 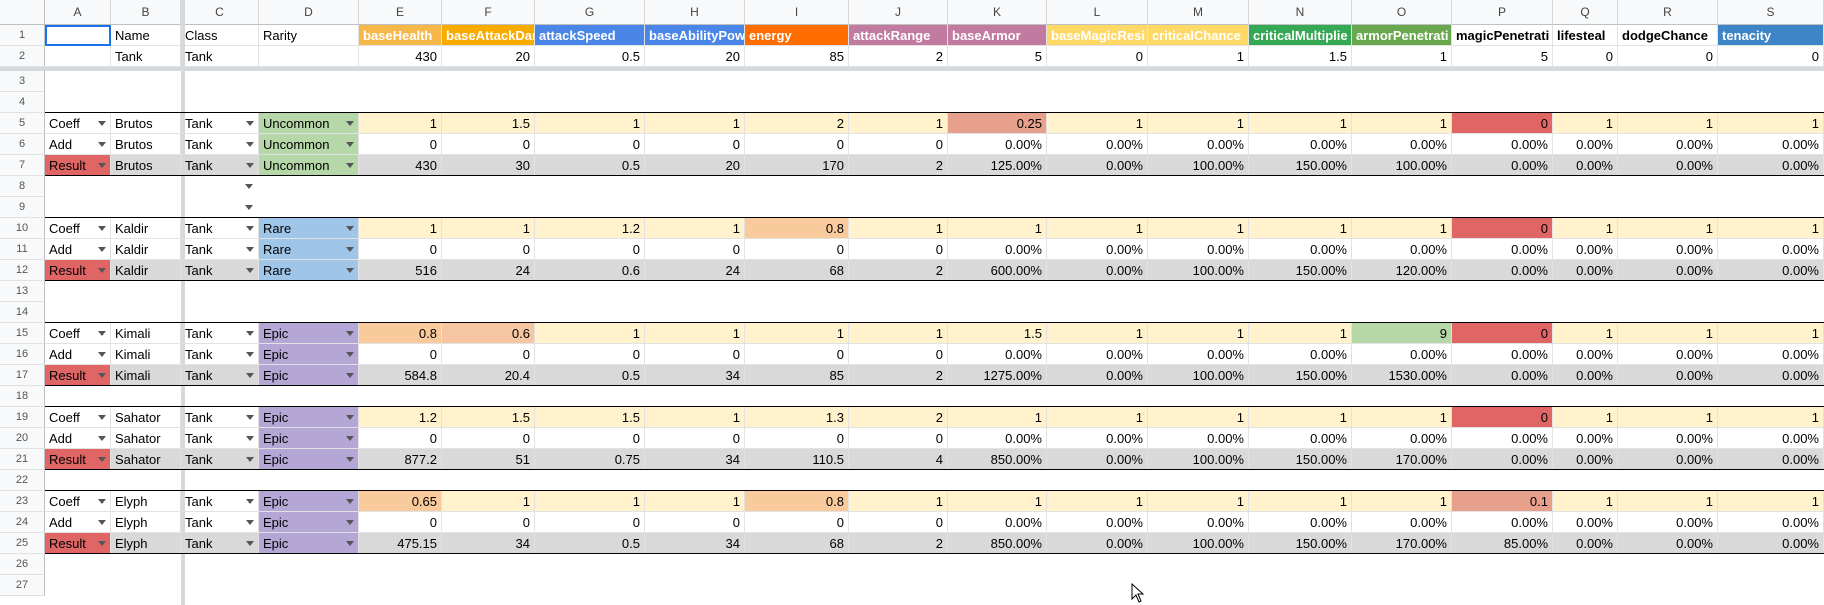 I want to click on cell-p5: 0, so click(x=1502, y=123).